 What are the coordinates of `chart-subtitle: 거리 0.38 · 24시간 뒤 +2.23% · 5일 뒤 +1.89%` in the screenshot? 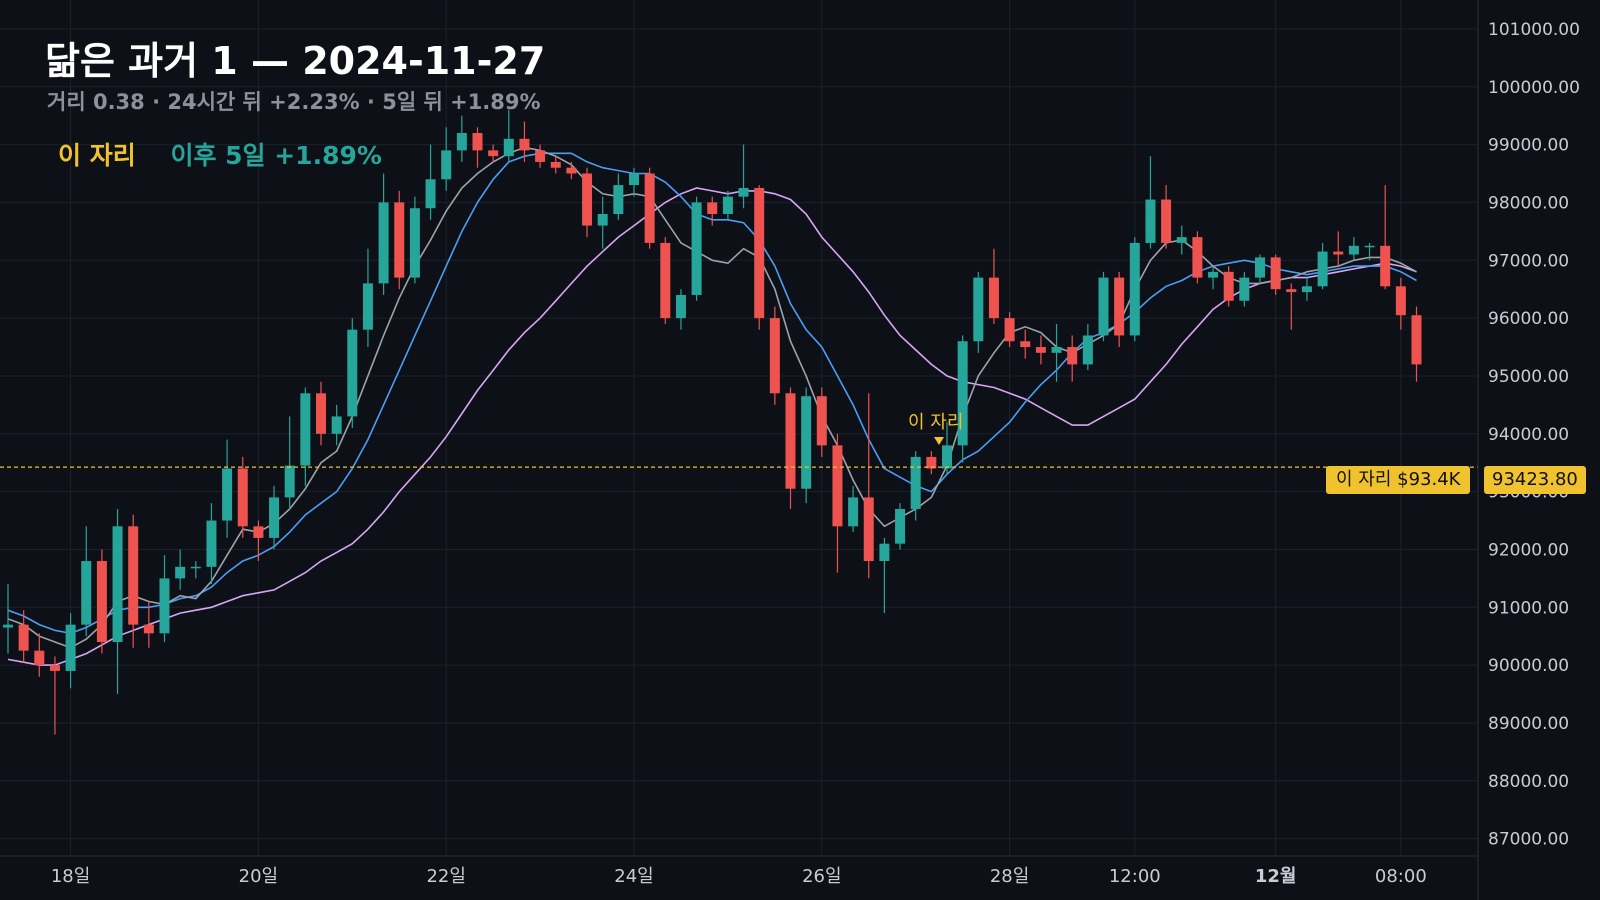 It's located at (294, 102).